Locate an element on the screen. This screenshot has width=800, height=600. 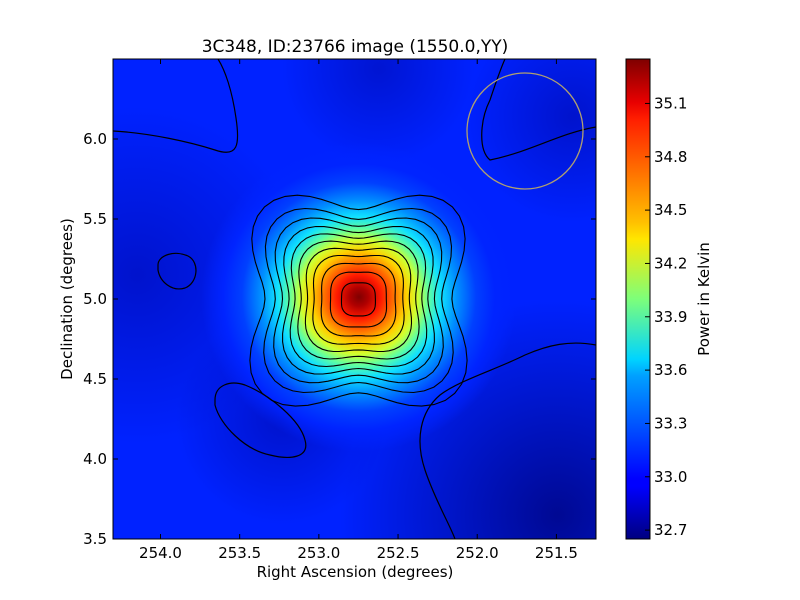
contour-background-right is located at coordinates (538, 110).